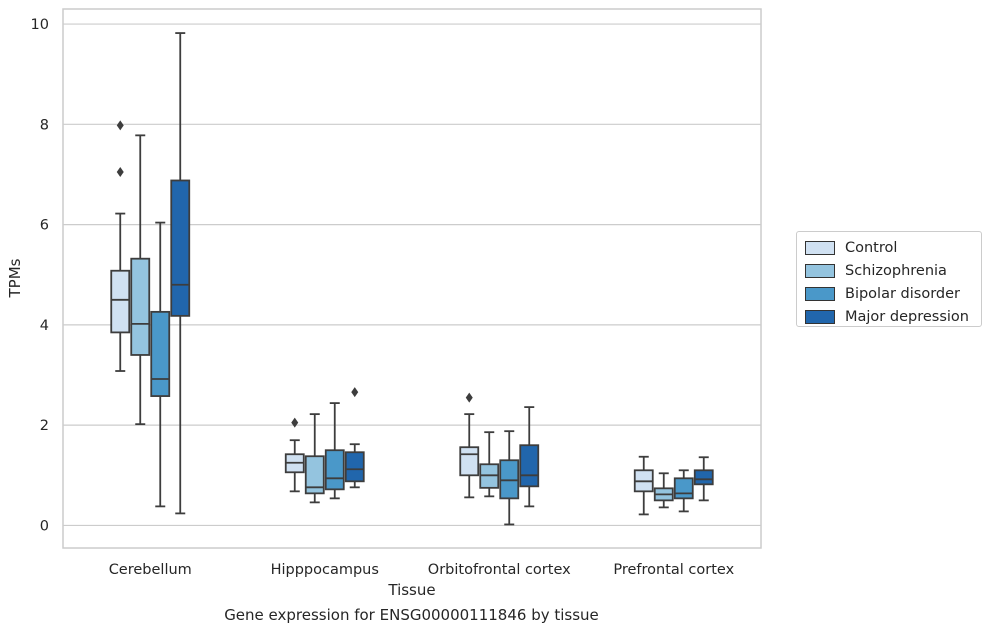 Image resolution: width=992 pixels, height=634 pixels. I want to click on legend-label: Schizophrenia, so click(896, 270).